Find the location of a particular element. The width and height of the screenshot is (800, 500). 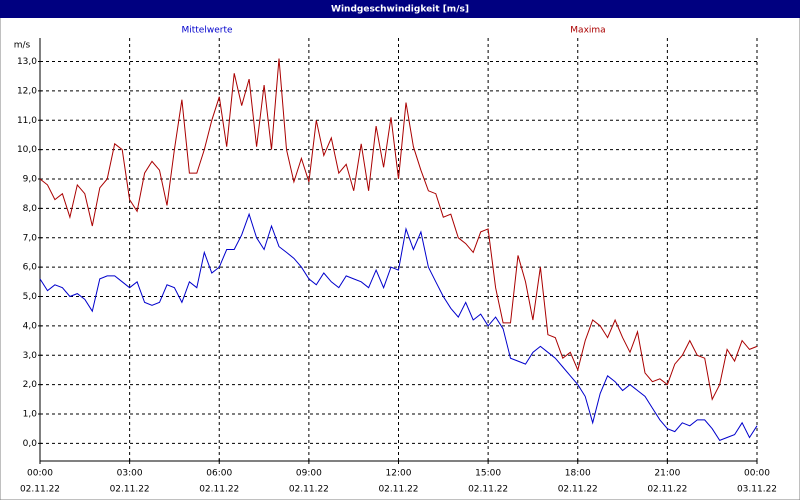

x-tick-label: 18:00 is located at coordinates (578, 474).